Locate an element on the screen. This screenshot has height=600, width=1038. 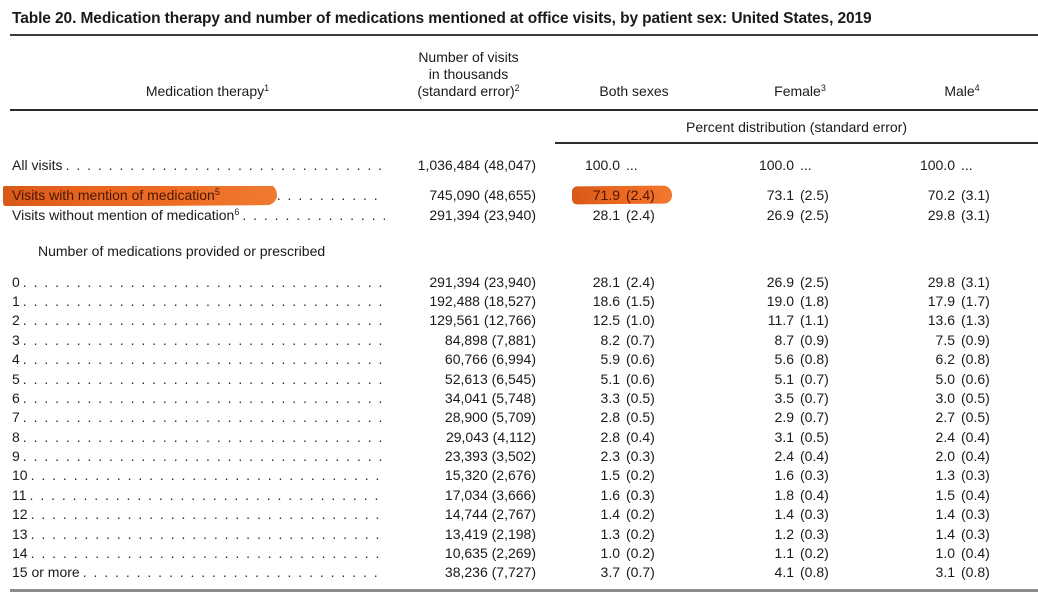
col-header-text: Female is located at coordinates (797, 91).